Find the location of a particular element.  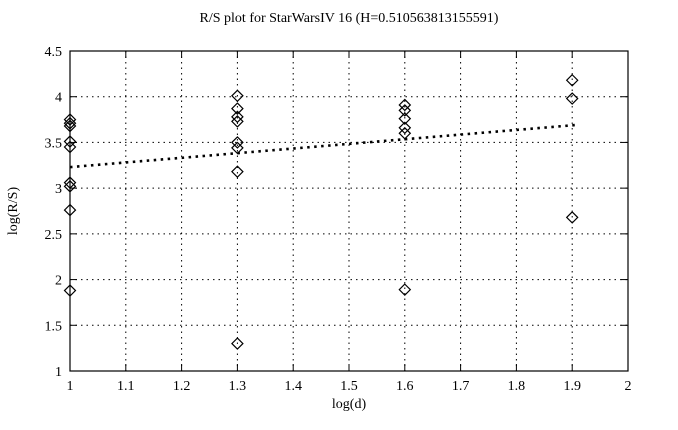

x-tick-label: 2 is located at coordinates (628, 386).